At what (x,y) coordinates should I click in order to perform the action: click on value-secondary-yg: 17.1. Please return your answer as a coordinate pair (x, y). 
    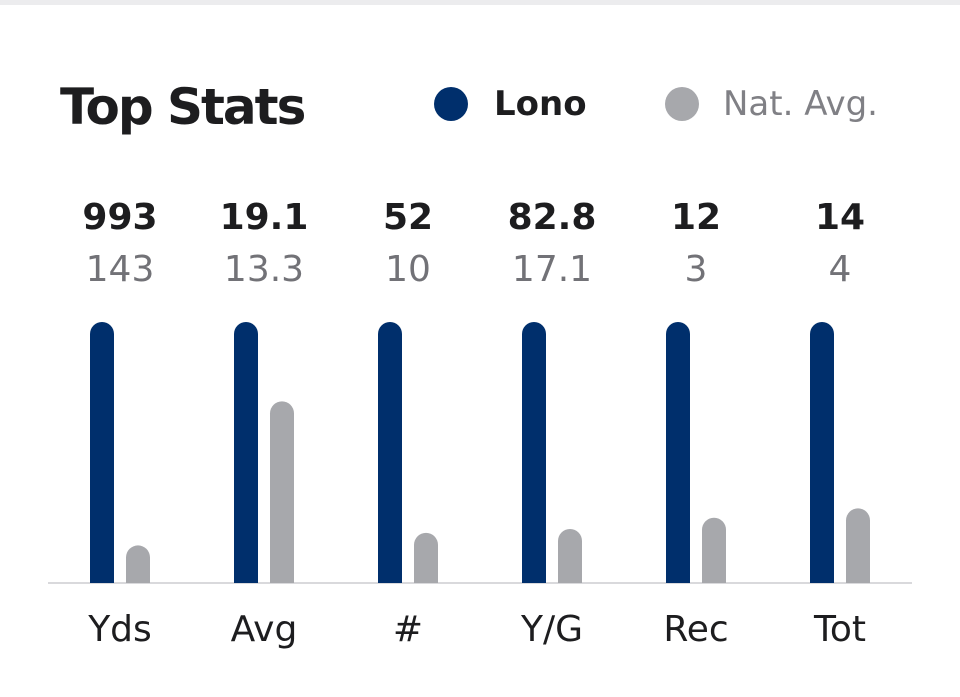
    Looking at the image, I should click on (552, 269).